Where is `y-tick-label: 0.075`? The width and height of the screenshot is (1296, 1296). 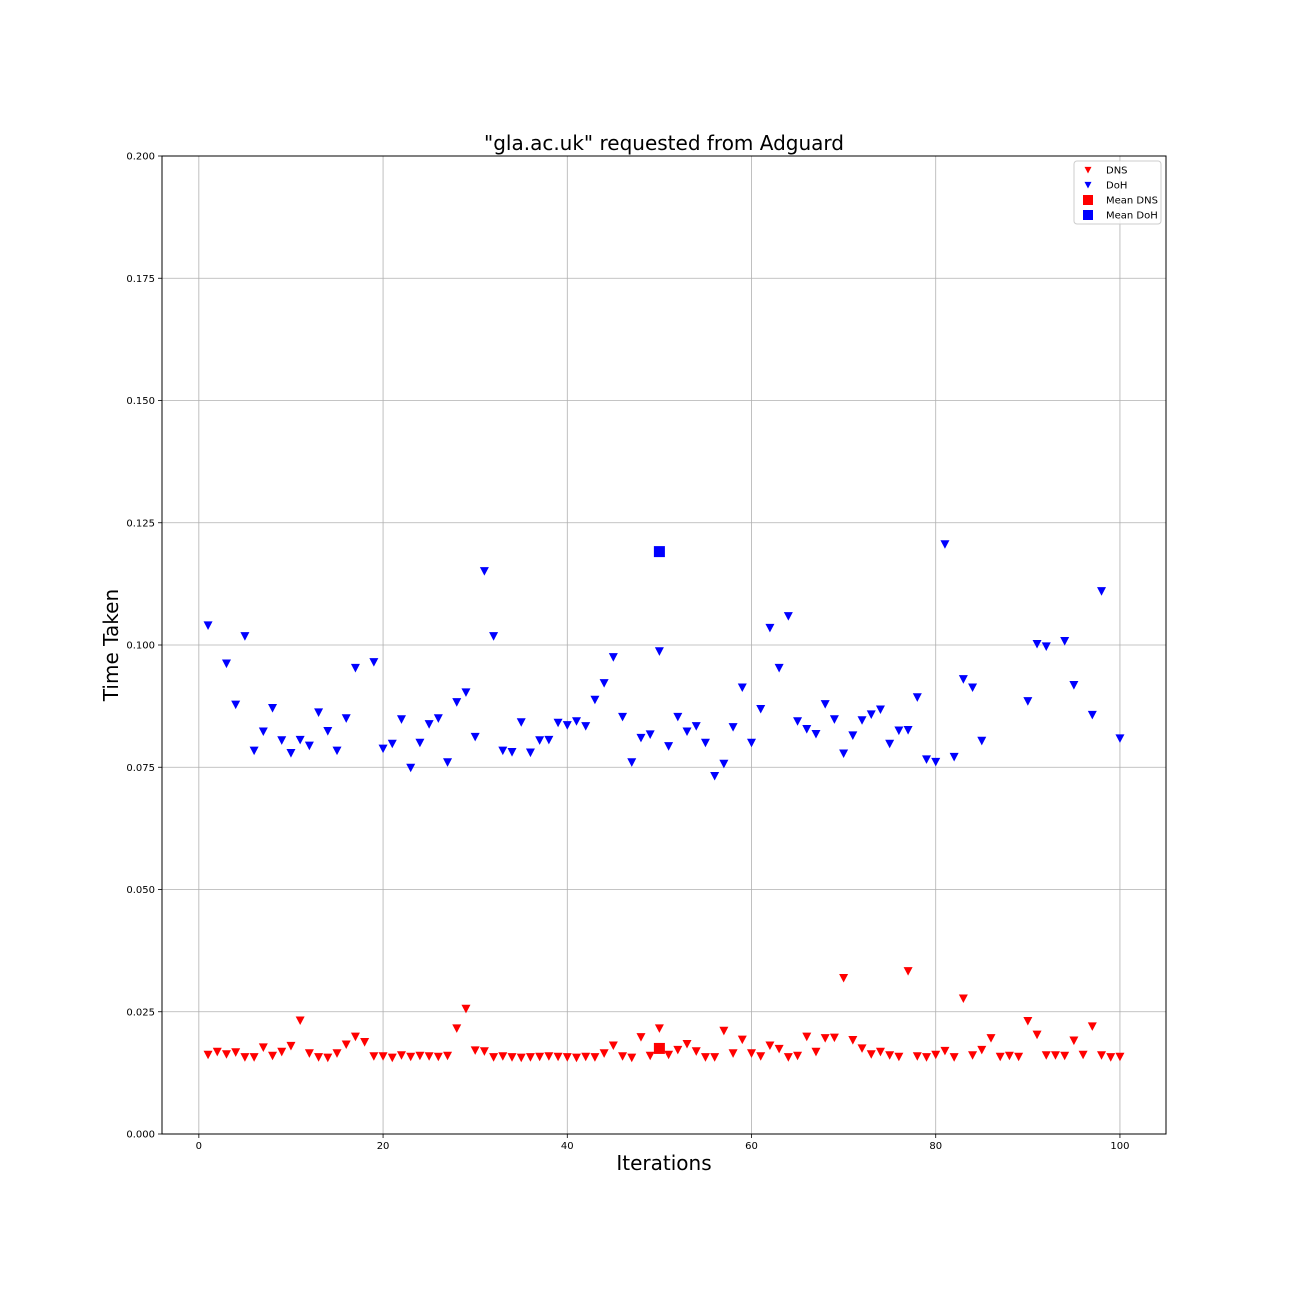 y-tick-label: 0.075 is located at coordinates (140, 768).